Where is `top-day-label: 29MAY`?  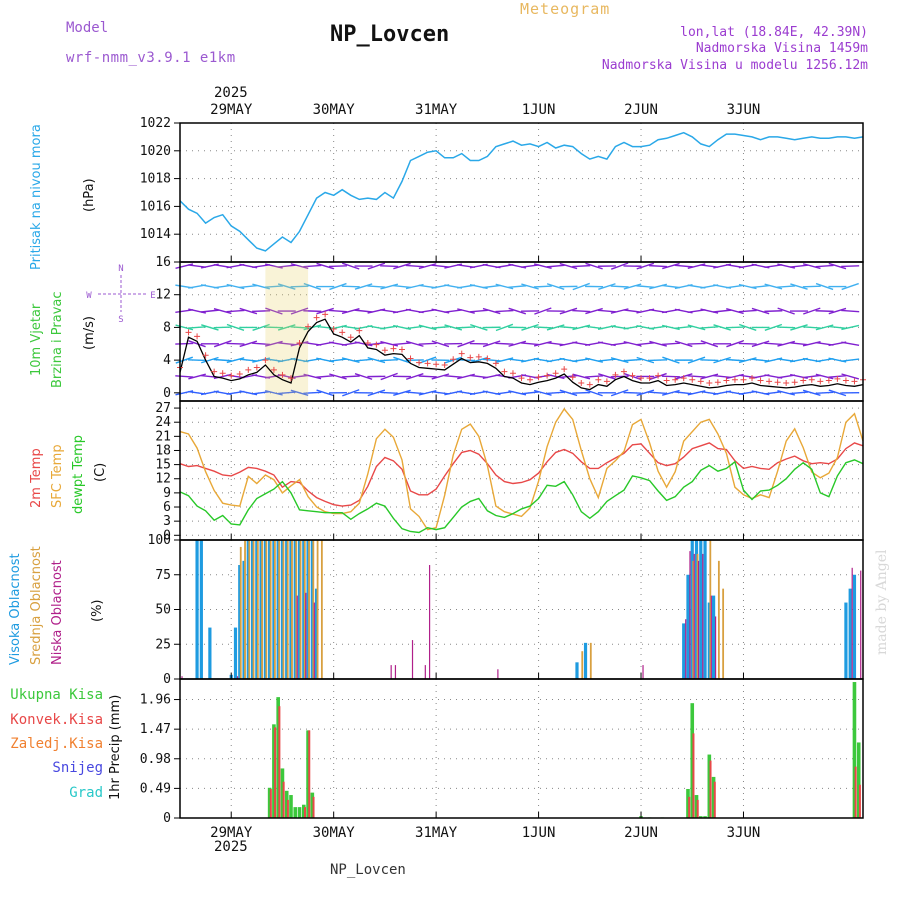 top-day-label: 29MAY is located at coordinates (231, 110).